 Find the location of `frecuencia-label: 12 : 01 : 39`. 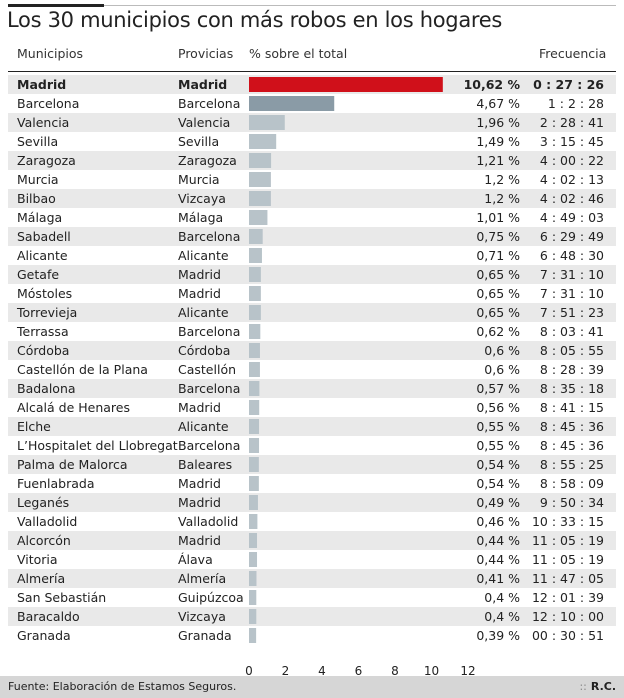

frecuencia-label: 12 : 01 : 39 is located at coordinates (568, 597).